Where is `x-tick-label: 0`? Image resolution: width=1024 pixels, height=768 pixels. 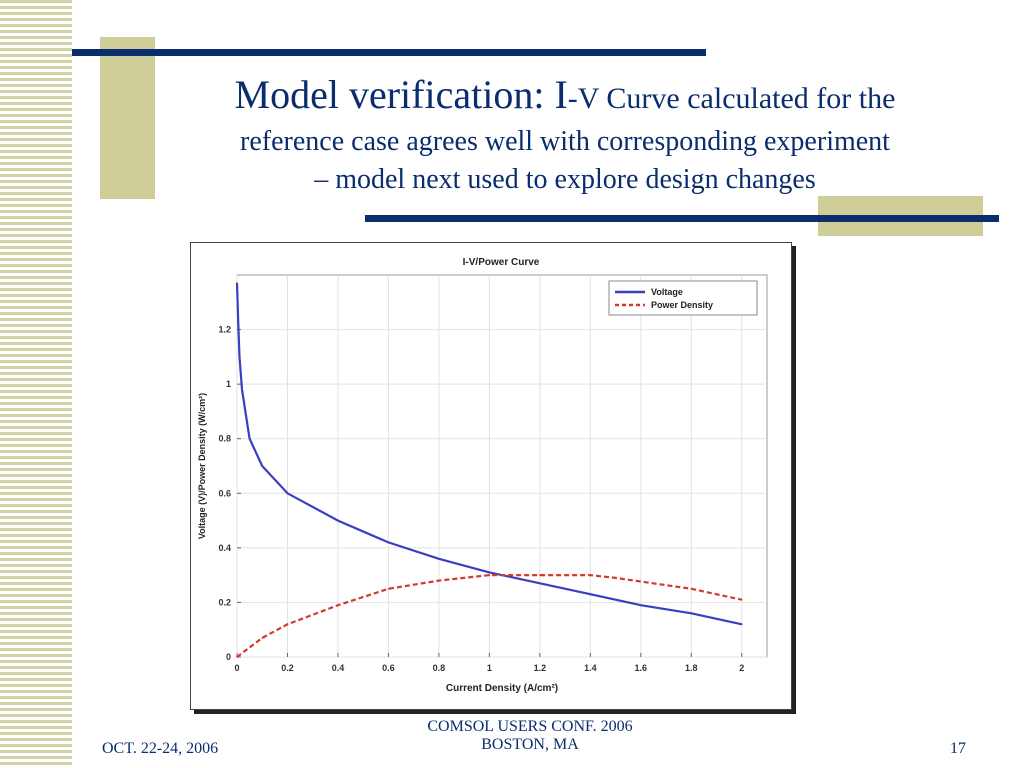
x-tick-label: 0 is located at coordinates (236, 668).